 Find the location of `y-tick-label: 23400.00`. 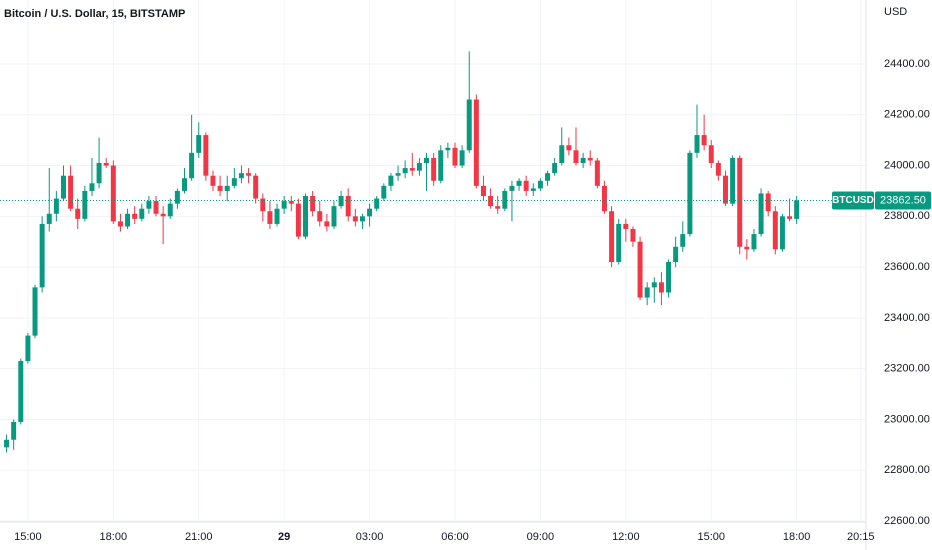

y-tick-label: 23400.00 is located at coordinates (907, 318).